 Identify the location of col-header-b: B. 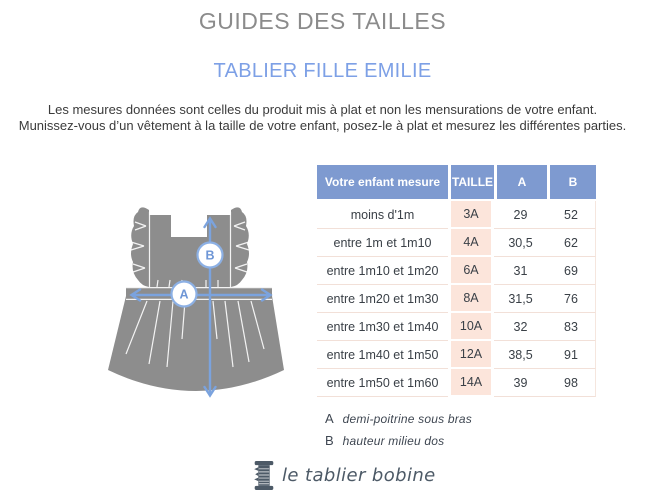
(571, 183).